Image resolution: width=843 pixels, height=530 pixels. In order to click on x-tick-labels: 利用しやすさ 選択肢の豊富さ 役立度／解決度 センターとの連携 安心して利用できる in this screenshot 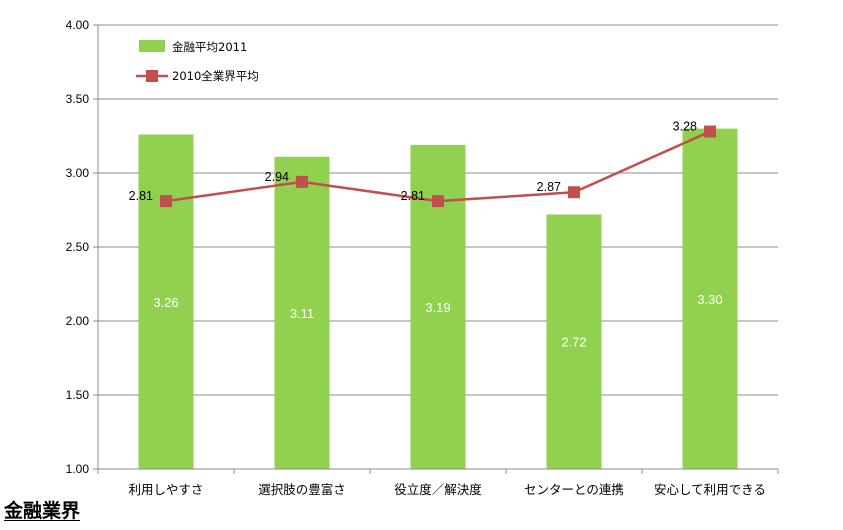, I will do `click(447, 489)`.